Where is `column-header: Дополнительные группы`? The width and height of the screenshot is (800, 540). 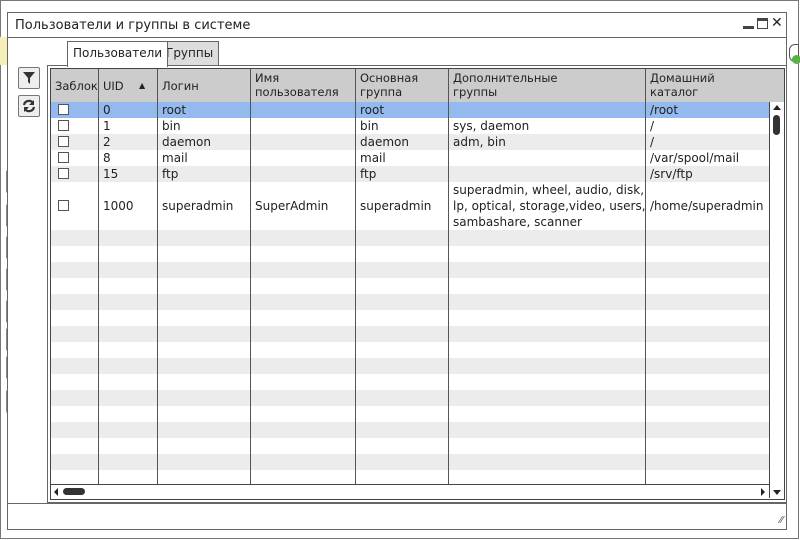 column-header: Дополнительные группы is located at coordinates (547, 85).